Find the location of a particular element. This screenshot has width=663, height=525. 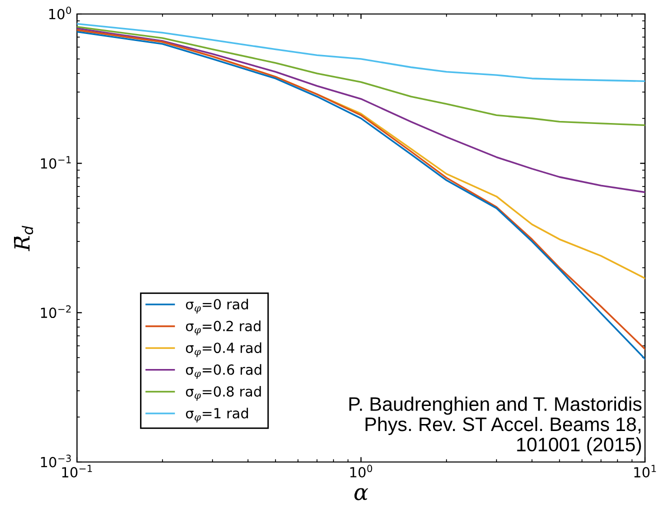

y-tick-label: 10$^{−2}$ is located at coordinates (56, 311).